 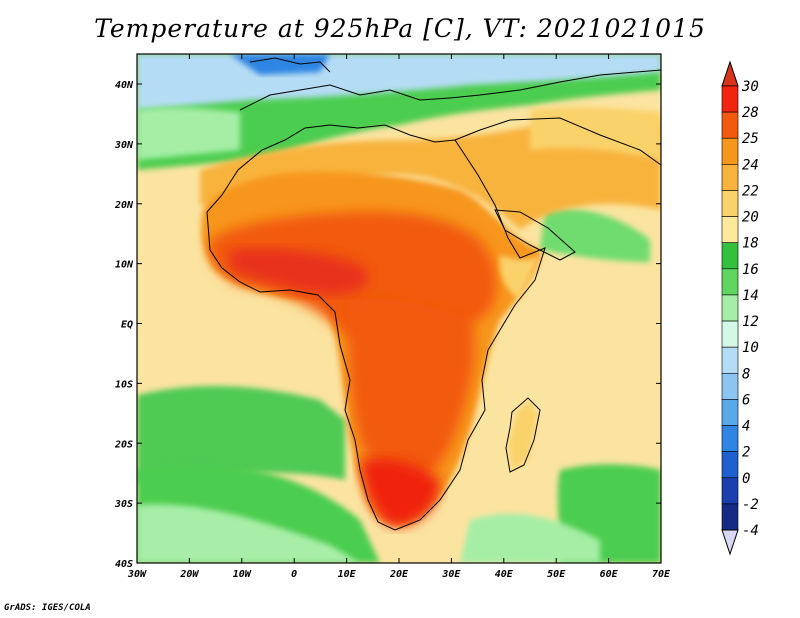 I want to click on grads-credit: GrADS: IGES/COLA, so click(x=47, y=608).